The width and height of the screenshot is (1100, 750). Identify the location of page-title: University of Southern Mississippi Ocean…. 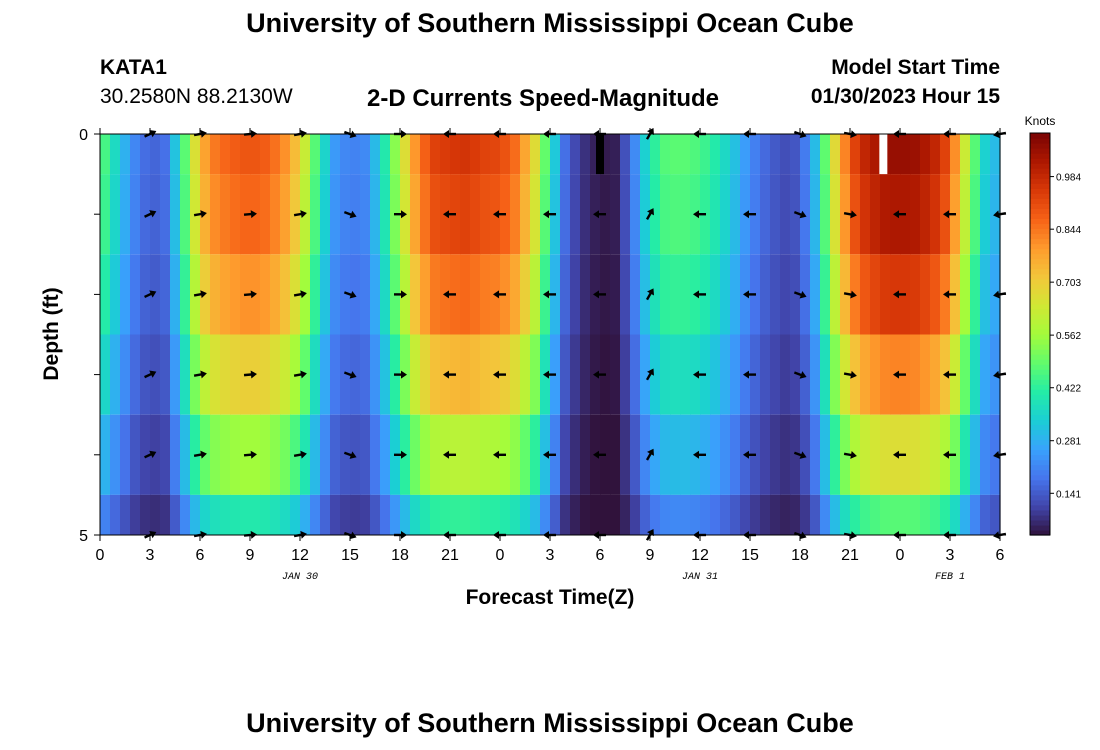
(550, 23).